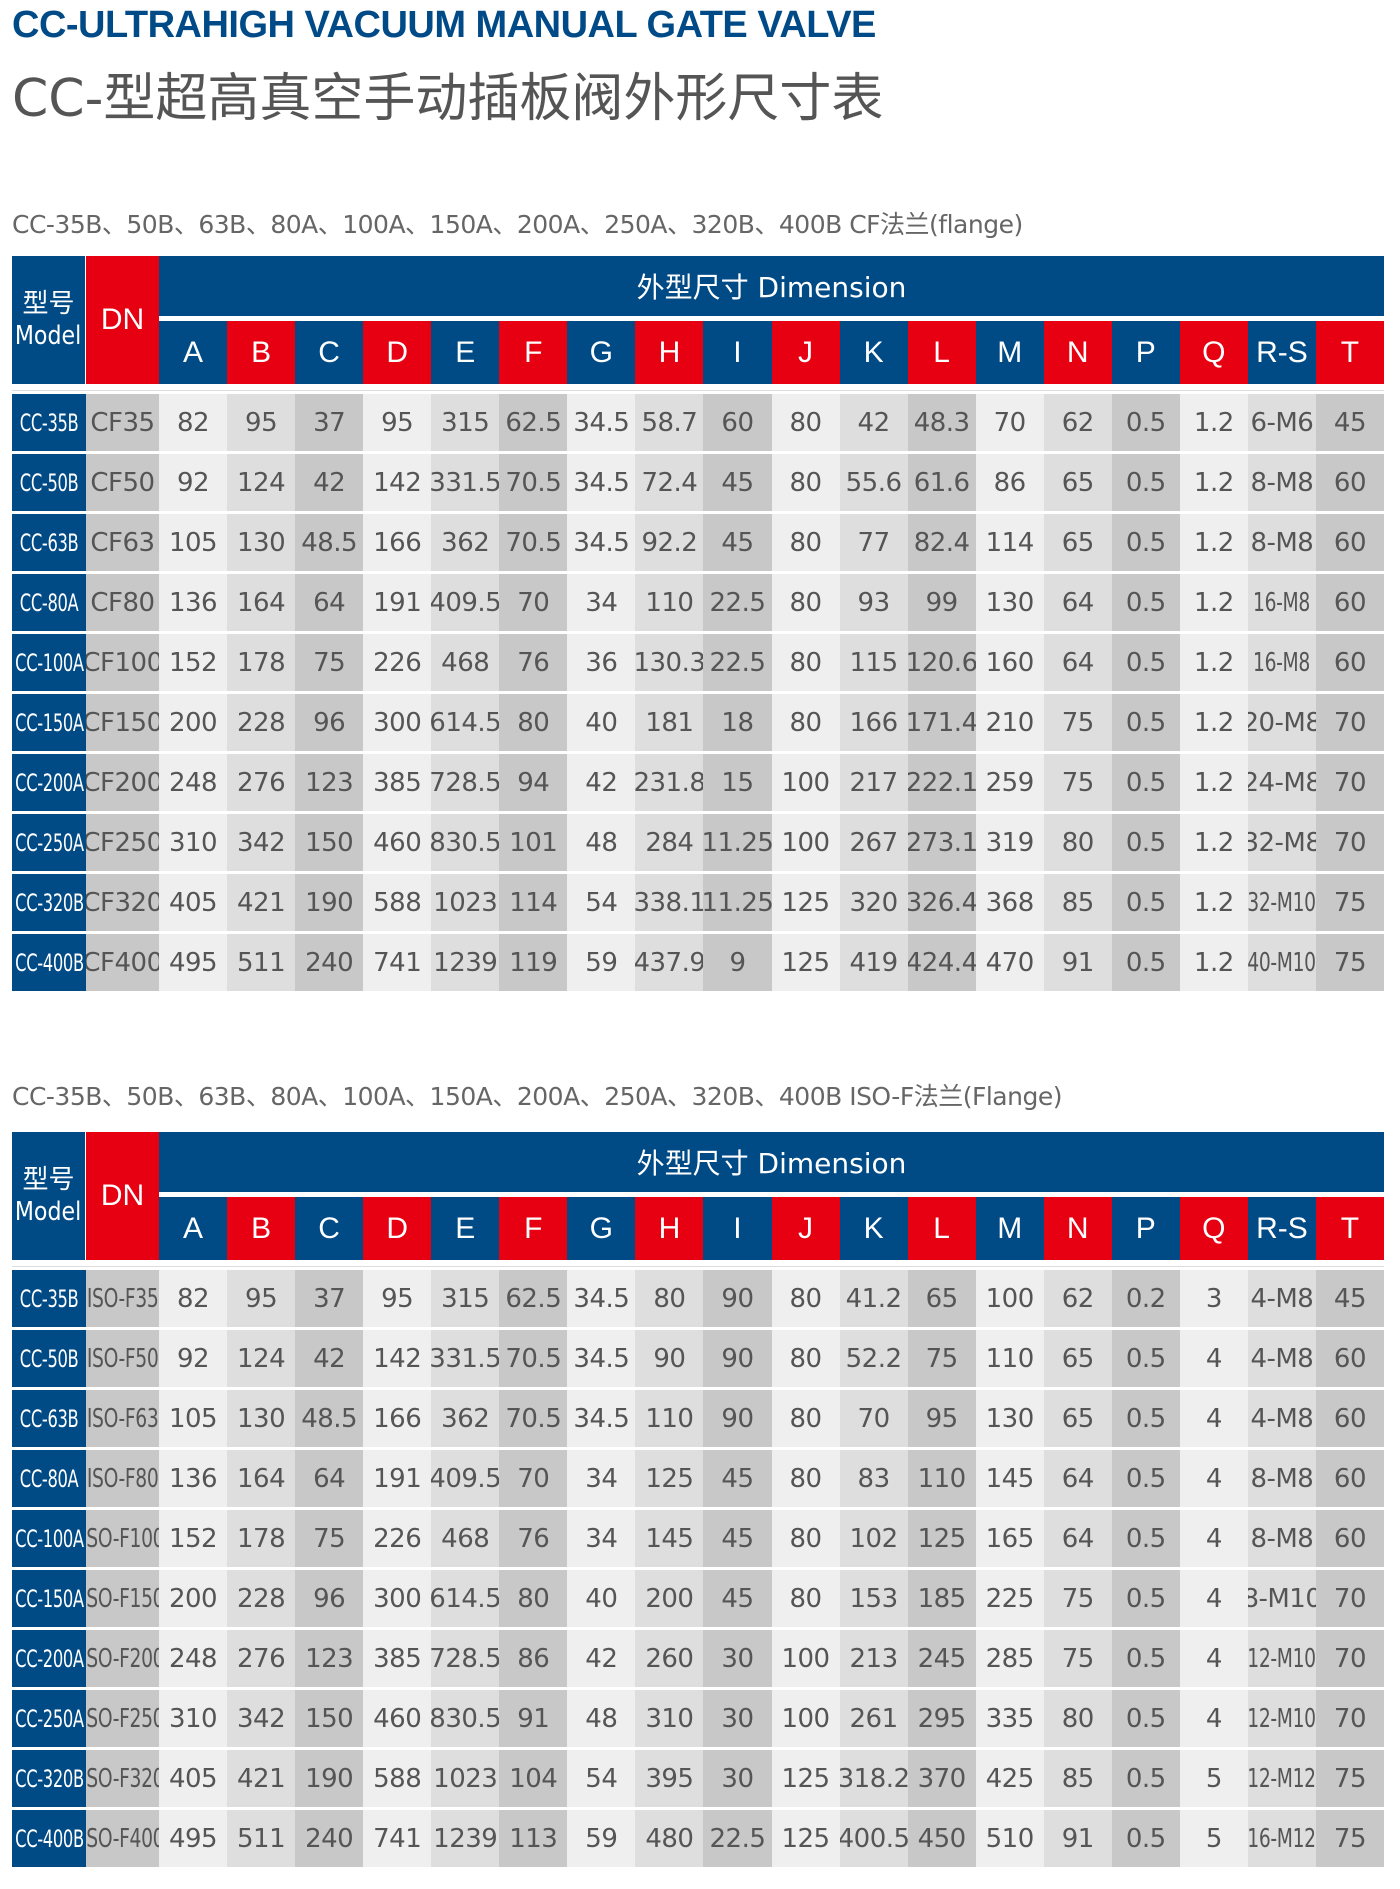 This screenshot has width=1400, height=1889. What do you see at coordinates (465, 422) in the screenshot?
I see `cell-e-text: 315` at bounding box center [465, 422].